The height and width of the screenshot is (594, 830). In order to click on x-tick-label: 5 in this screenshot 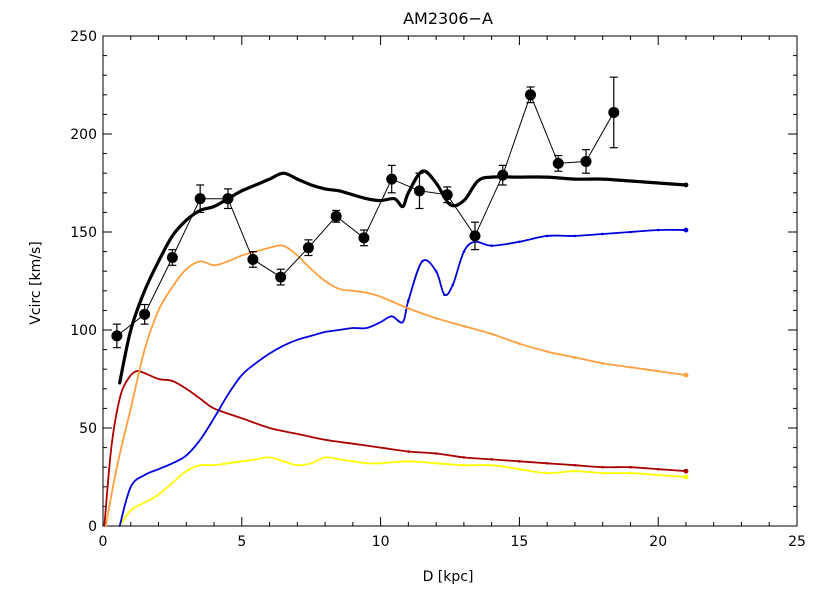, I will do `click(241, 542)`.